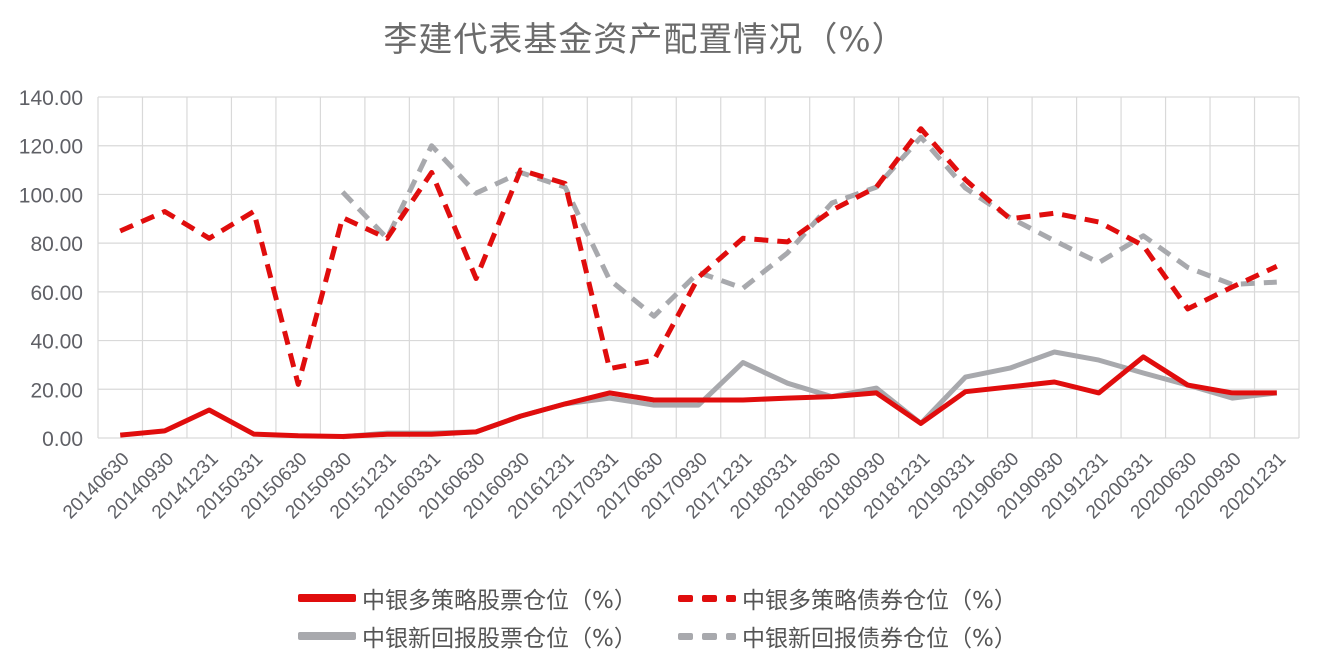 The height and width of the screenshot is (670, 1320). I want to click on legend-label: 中银新回报股票仓位（%）, so click(499, 639).